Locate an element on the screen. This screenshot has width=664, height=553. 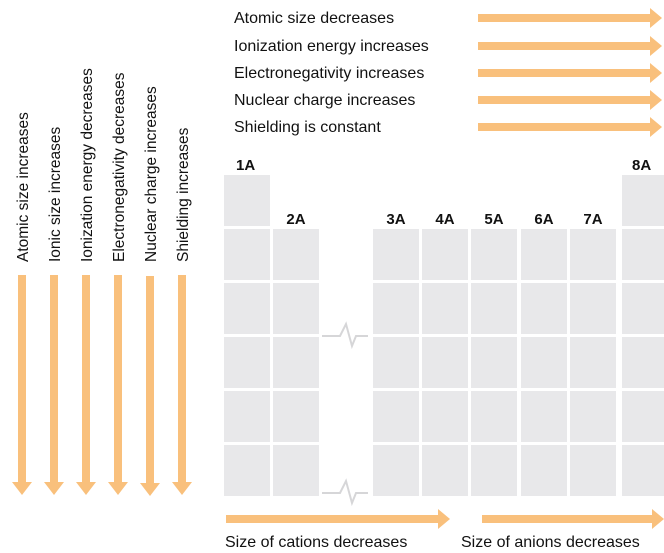
trend-label-atomic-size: Atomic size decreases is located at coordinates (314, 18).